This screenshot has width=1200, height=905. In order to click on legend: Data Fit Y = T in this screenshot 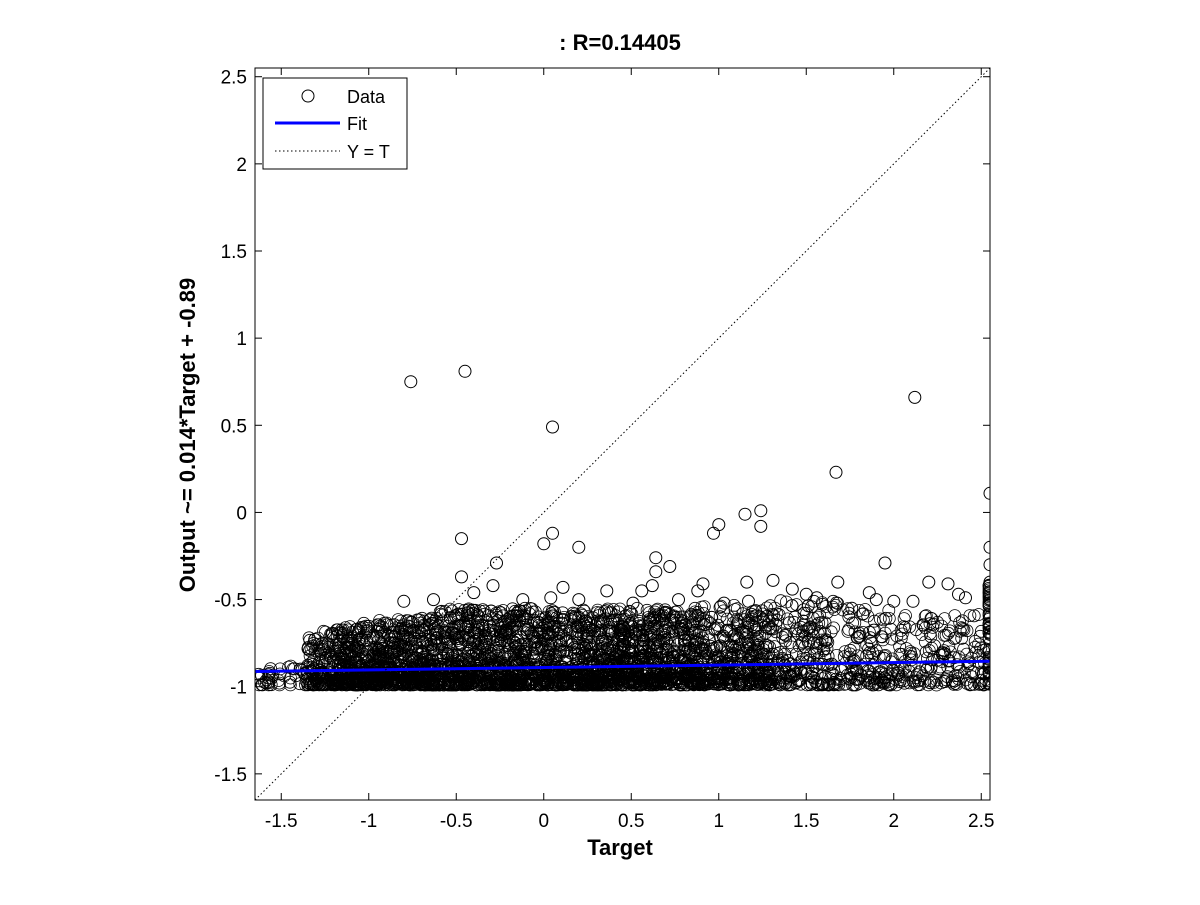, I will do `click(335, 123)`.